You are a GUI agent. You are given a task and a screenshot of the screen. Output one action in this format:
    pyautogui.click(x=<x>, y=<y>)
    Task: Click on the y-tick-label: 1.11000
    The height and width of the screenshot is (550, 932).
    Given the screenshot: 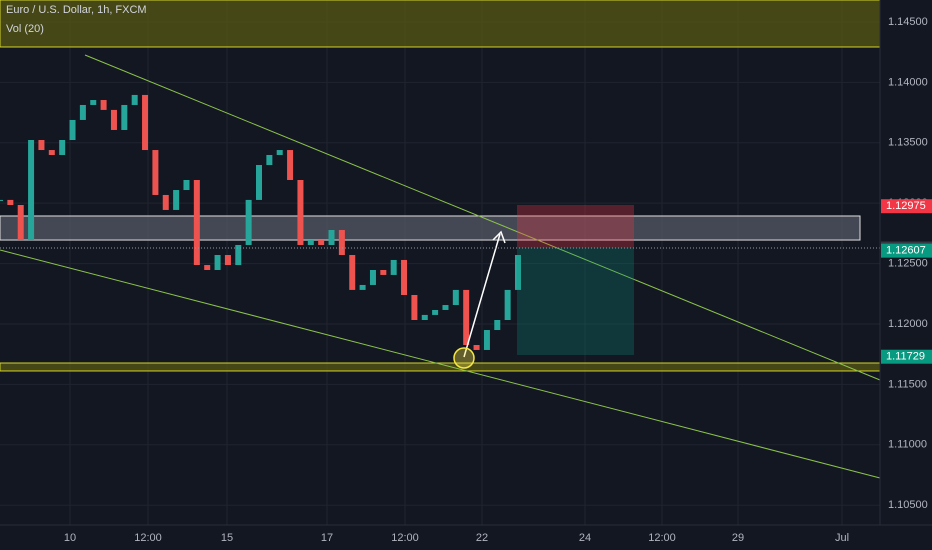 What is the action you would take?
    pyautogui.click(x=907, y=445)
    